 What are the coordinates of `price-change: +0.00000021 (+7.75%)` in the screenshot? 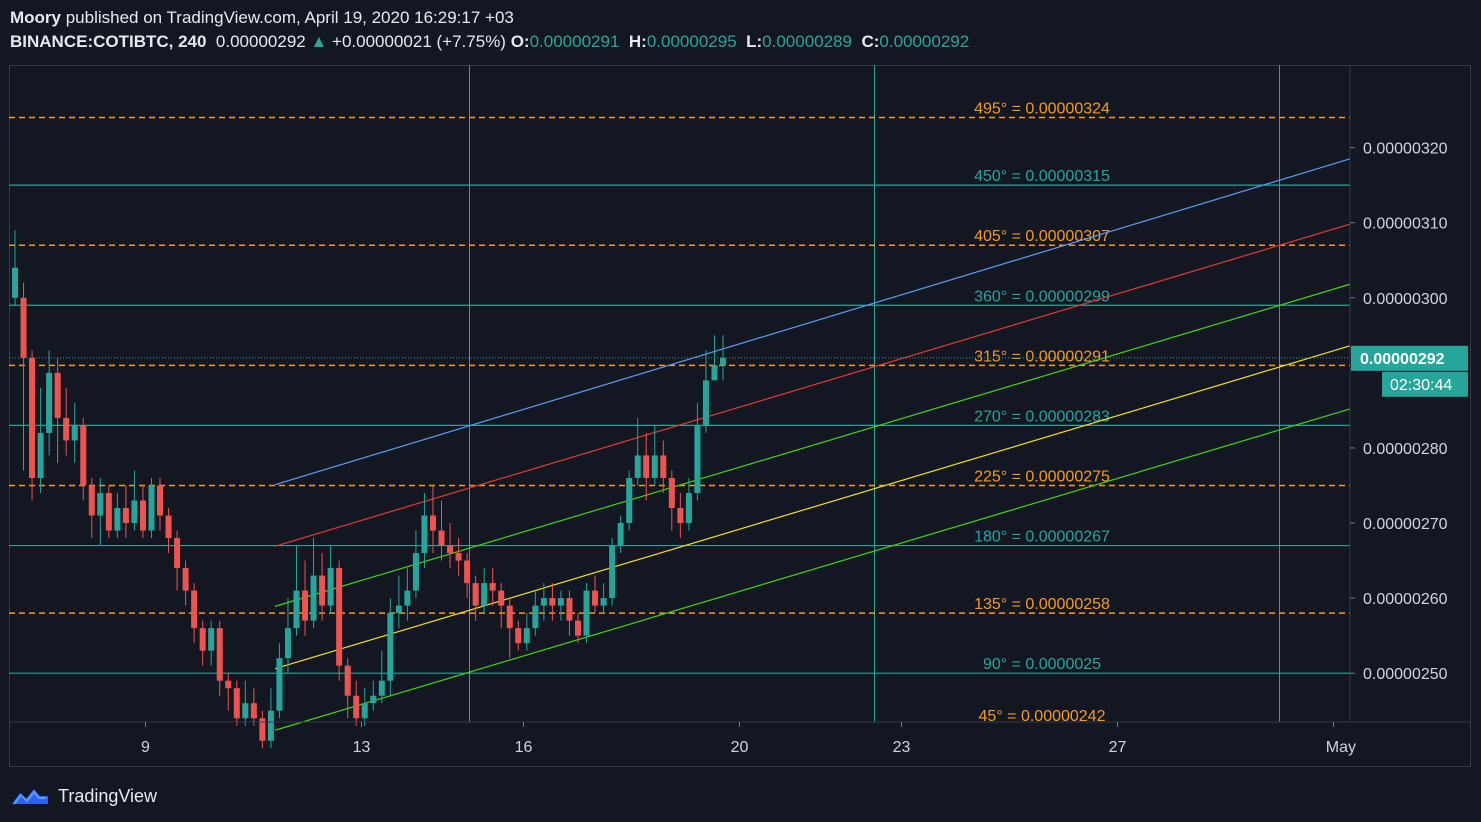 It's located at (419, 41).